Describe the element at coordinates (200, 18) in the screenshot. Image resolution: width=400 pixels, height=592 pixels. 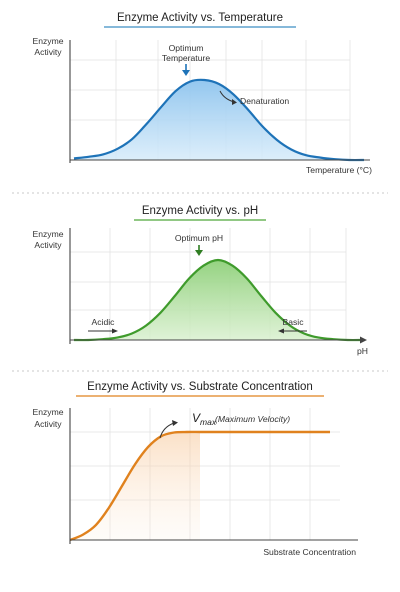
I see `temperature-chart-title: Enzyme Activity vs. Temperature` at that location.